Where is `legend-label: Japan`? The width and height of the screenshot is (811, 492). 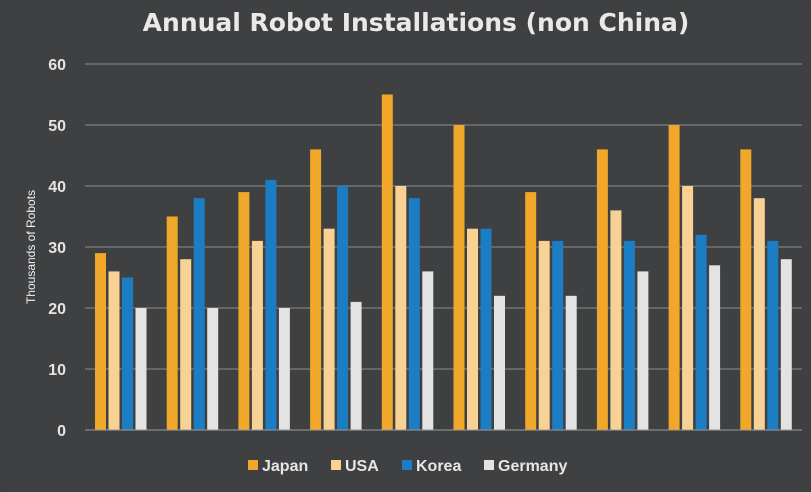
legend-label: Japan is located at coordinates (285, 466).